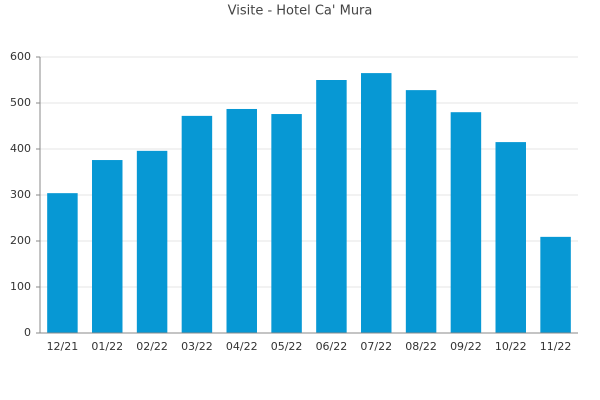  What do you see at coordinates (152, 346) in the screenshot?
I see `x-tick-label: 02/22` at bounding box center [152, 346].